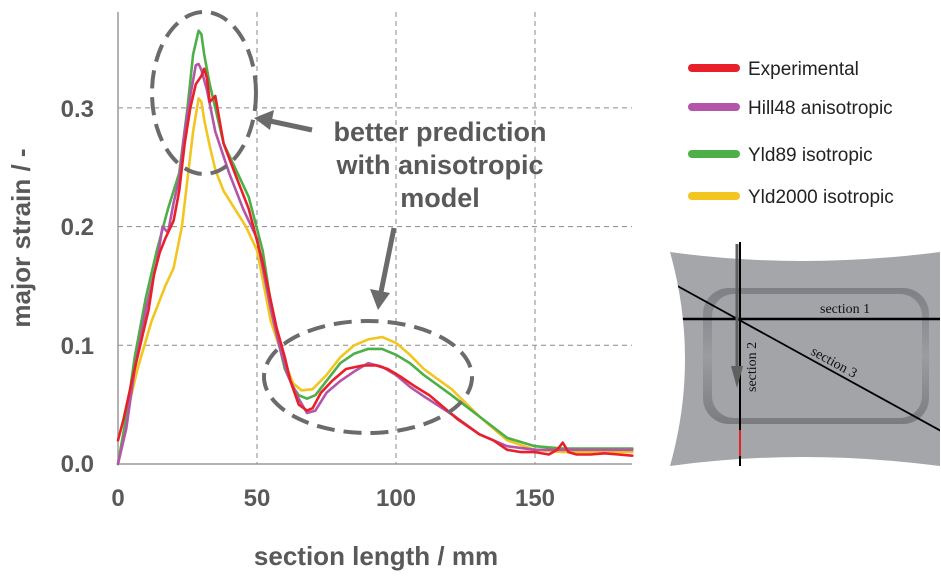 This screenshot has height=577, width=941. What do you see at coordinates (77, 464) in the screenshot?
I see `y-tick-label: 0.0` at bounding box center [77, 464].